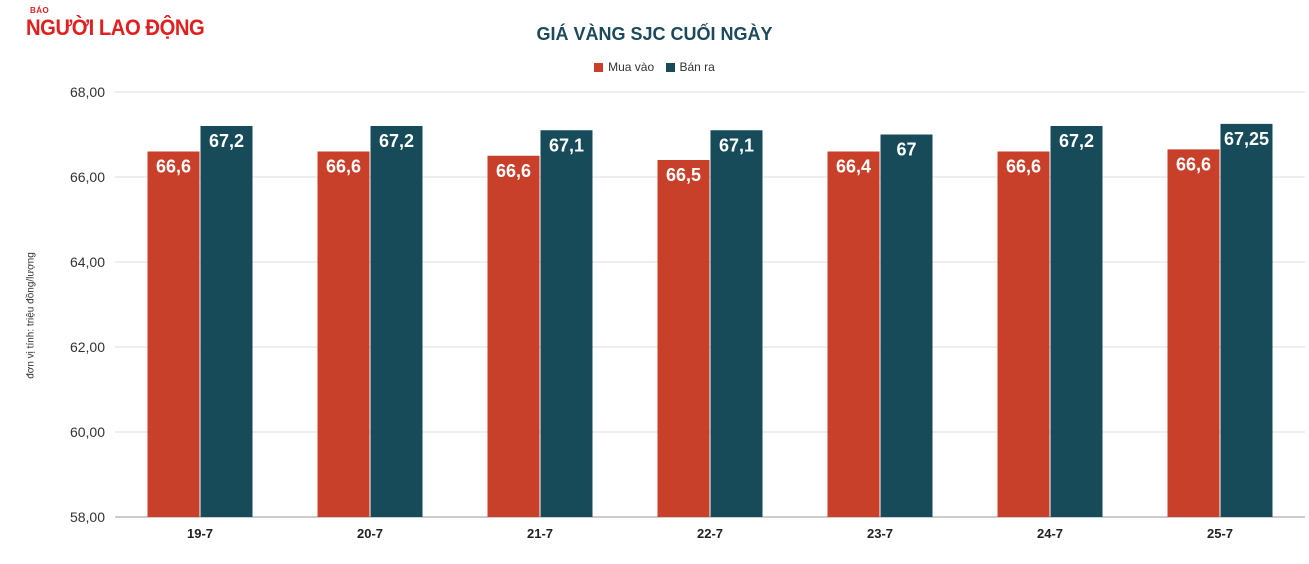  I want to click on legend-label-buy: Mua vào, so click(631, 67).